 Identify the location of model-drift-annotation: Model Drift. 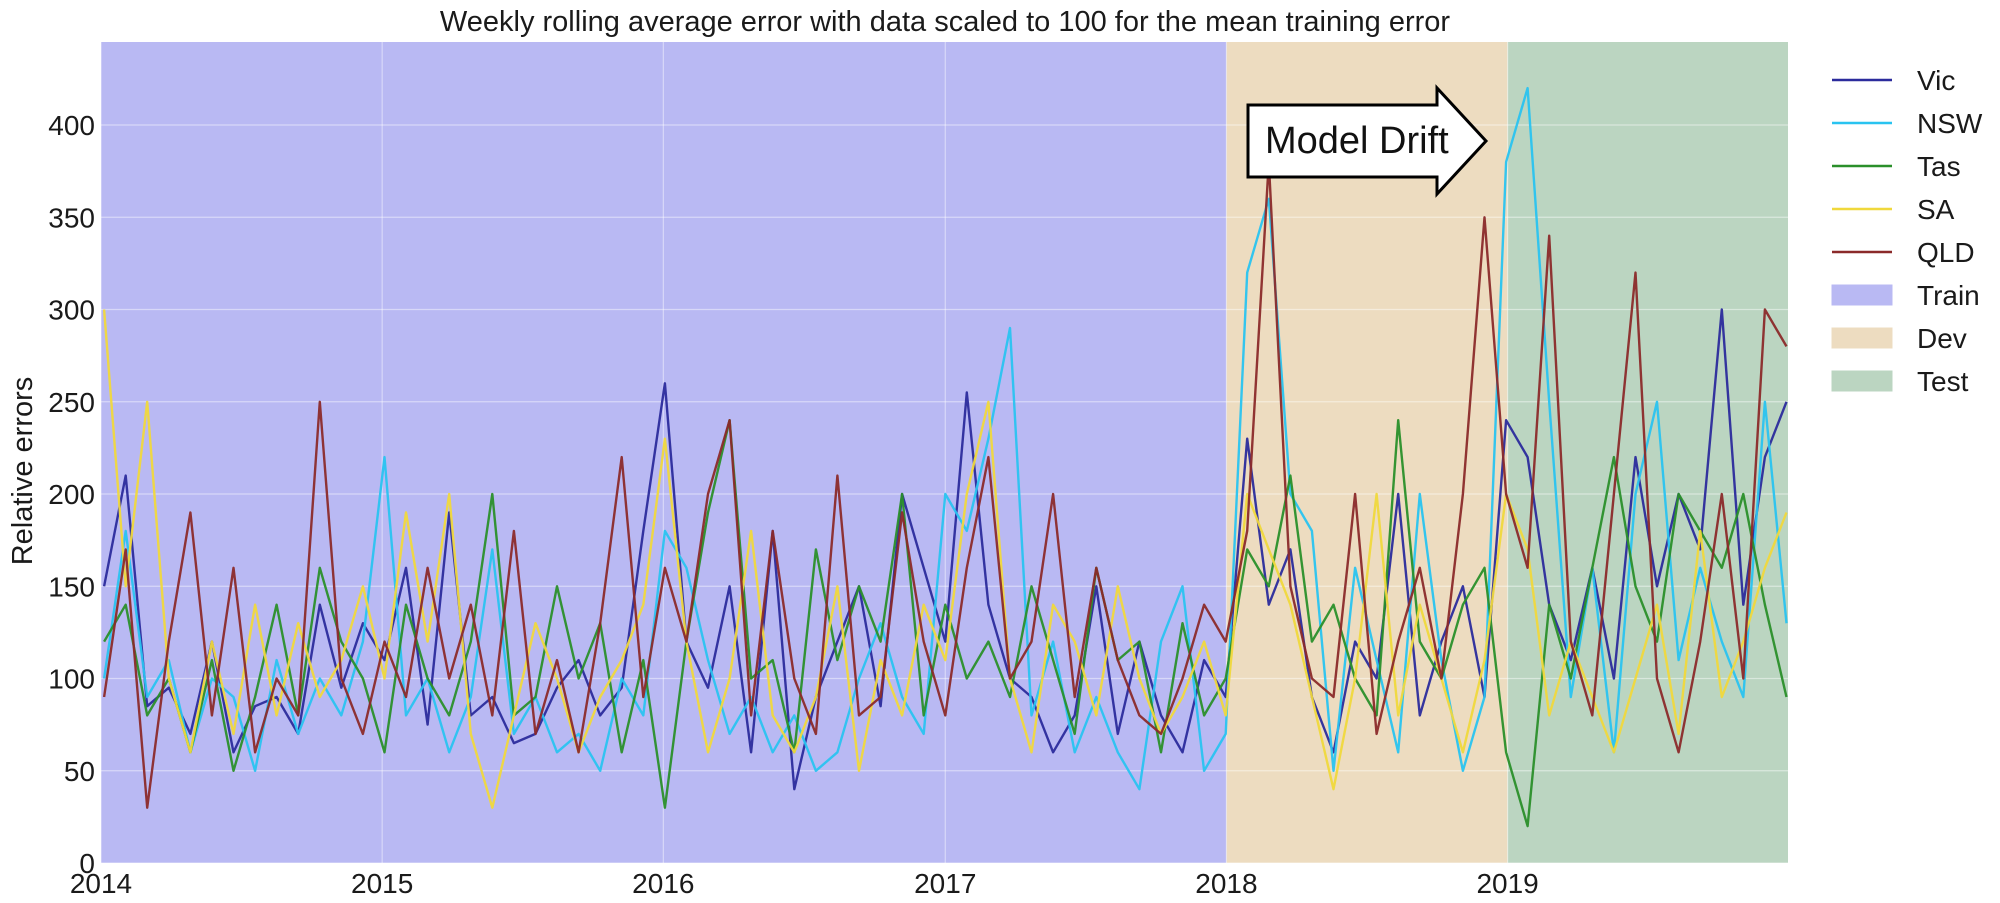
(1367, 141).